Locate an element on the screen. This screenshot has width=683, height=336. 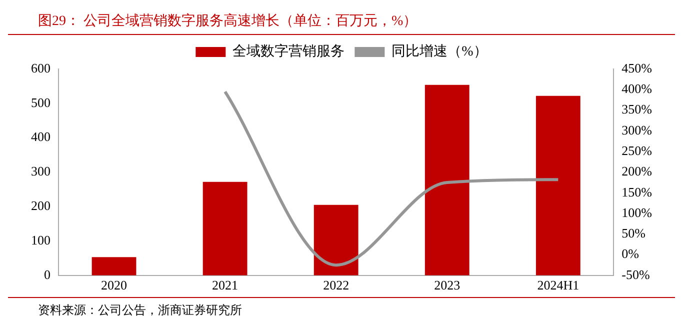
y-tick-label: 0 is located at coordinates (47, 274).